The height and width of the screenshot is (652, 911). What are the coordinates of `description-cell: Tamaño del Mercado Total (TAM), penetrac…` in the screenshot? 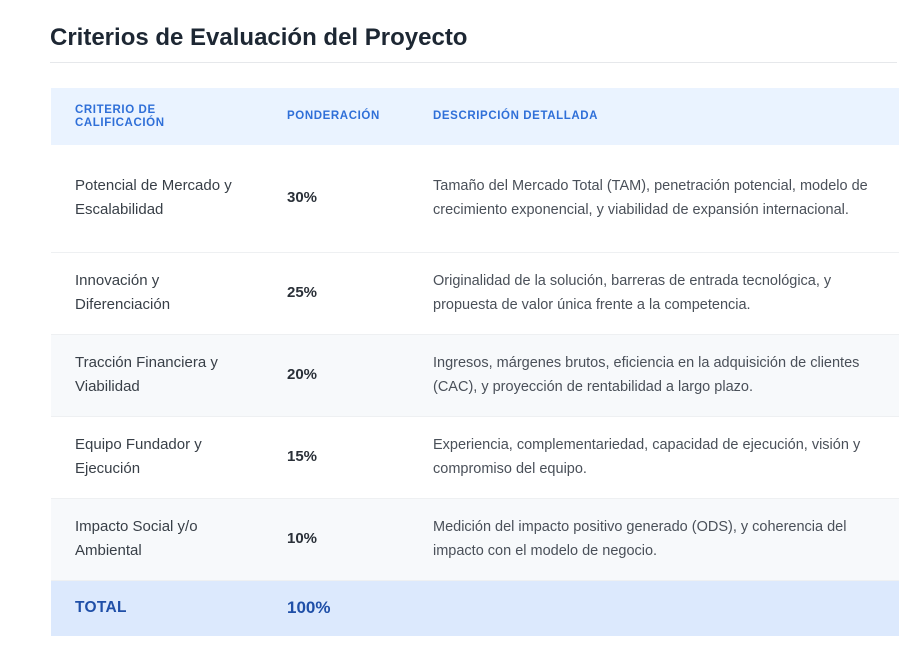 It's located at (654, 199).